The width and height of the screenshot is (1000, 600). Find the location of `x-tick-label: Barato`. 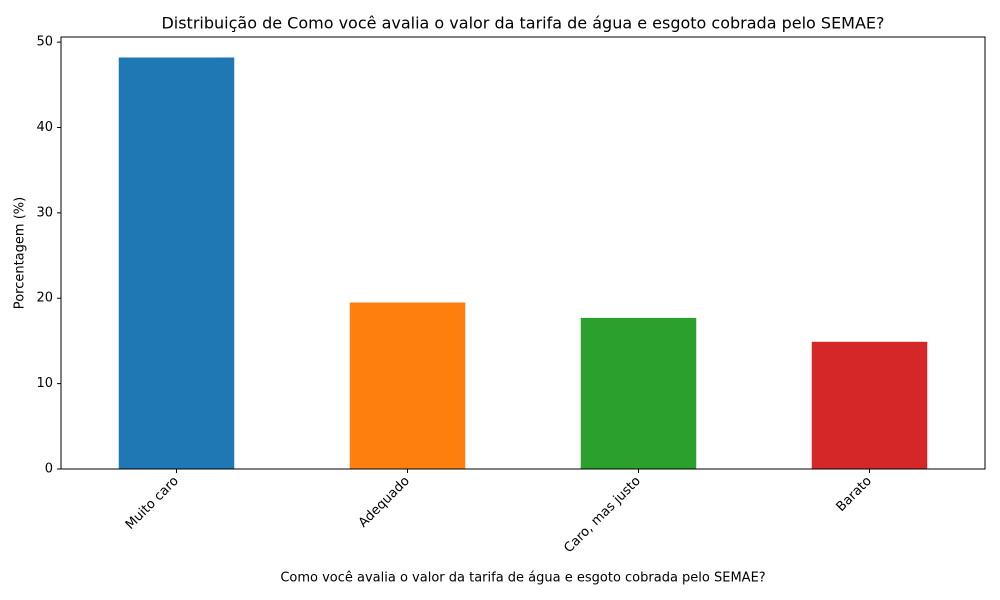

x-tick-label: Barato is located at coordinates (854, 494).